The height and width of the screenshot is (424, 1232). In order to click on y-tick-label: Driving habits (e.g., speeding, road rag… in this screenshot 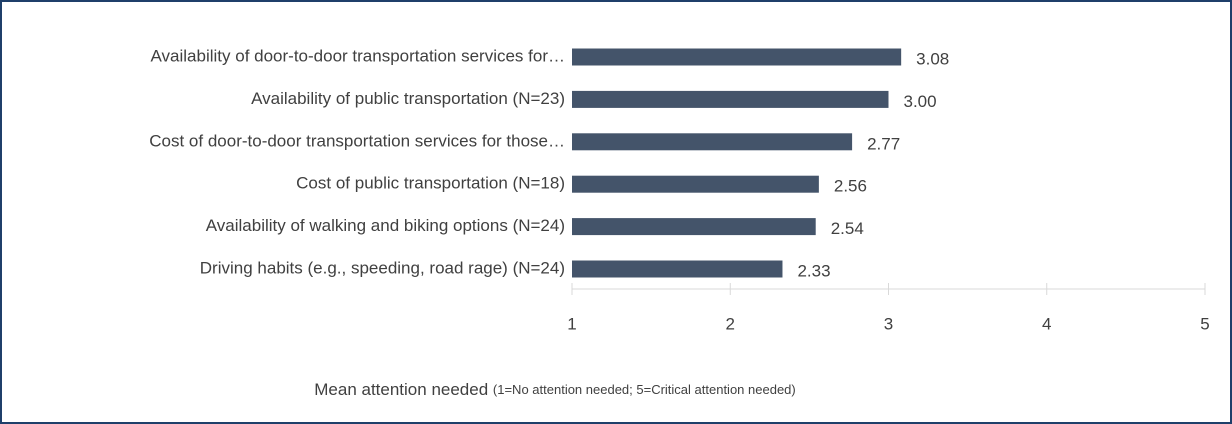, I will do `click(382, 267)`.